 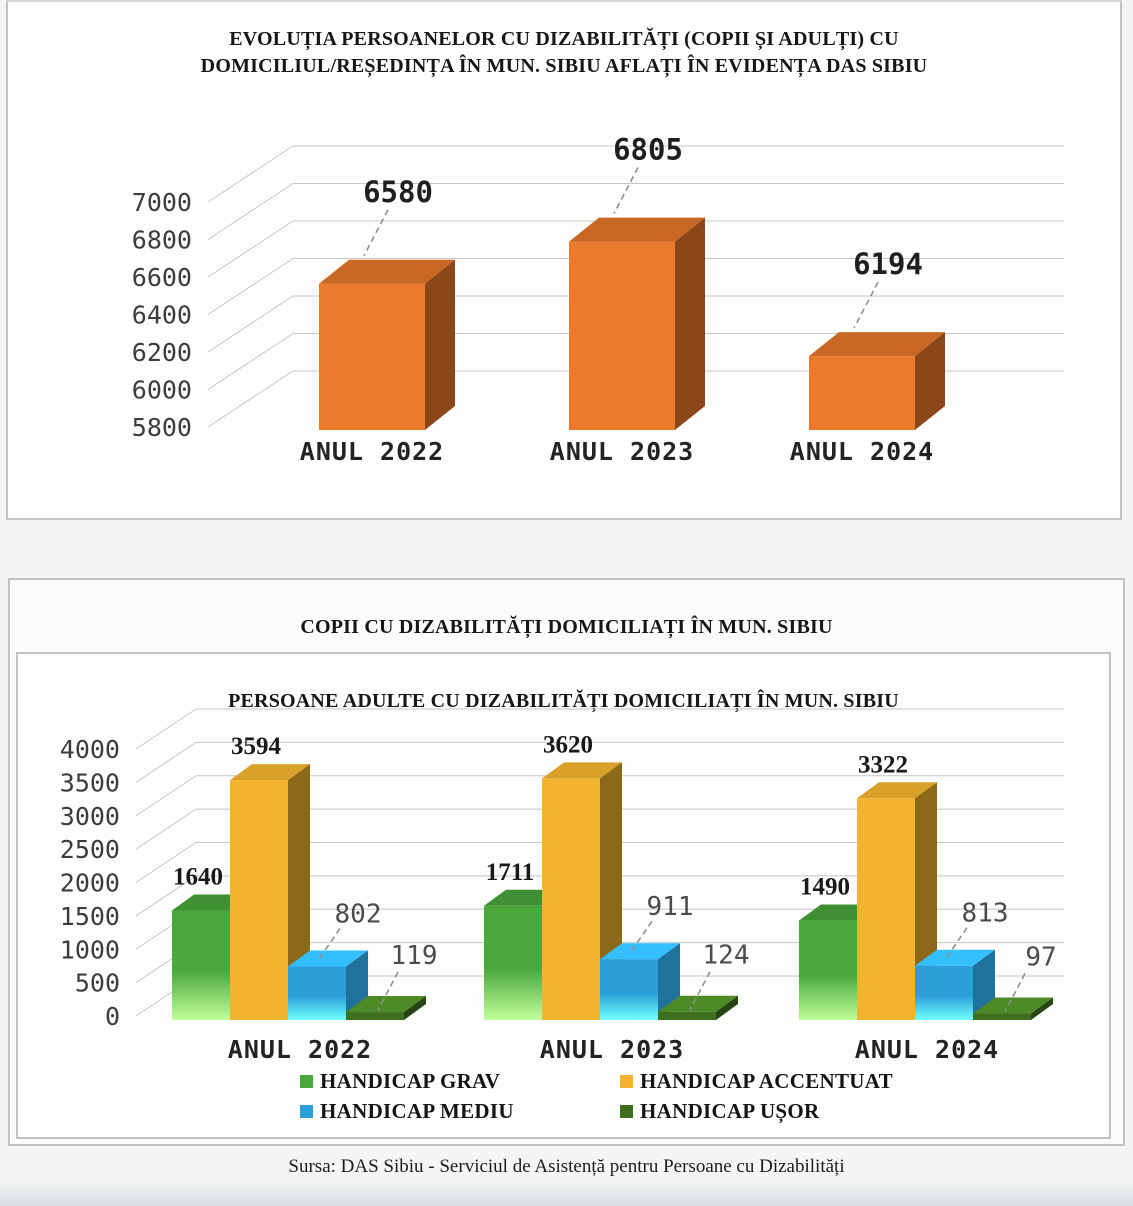 What do you see at coordinates (358, 914) in the screenshot?
I see `svg-text: 802` at bounding box center [358, 914].